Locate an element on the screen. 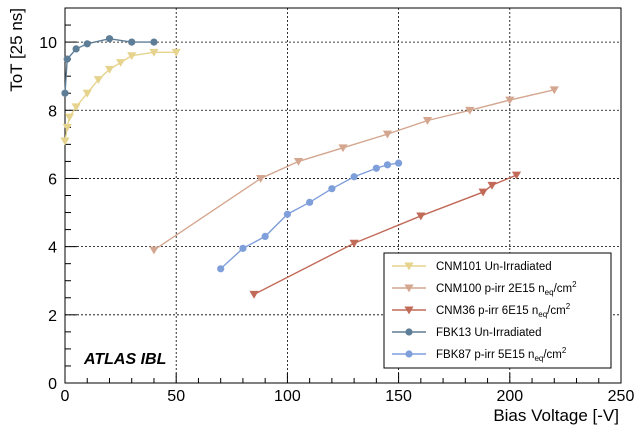 The height and width of the screenshot is (434, 640). legend-label-sup-1: 2 is located at coordinates (574, 284).